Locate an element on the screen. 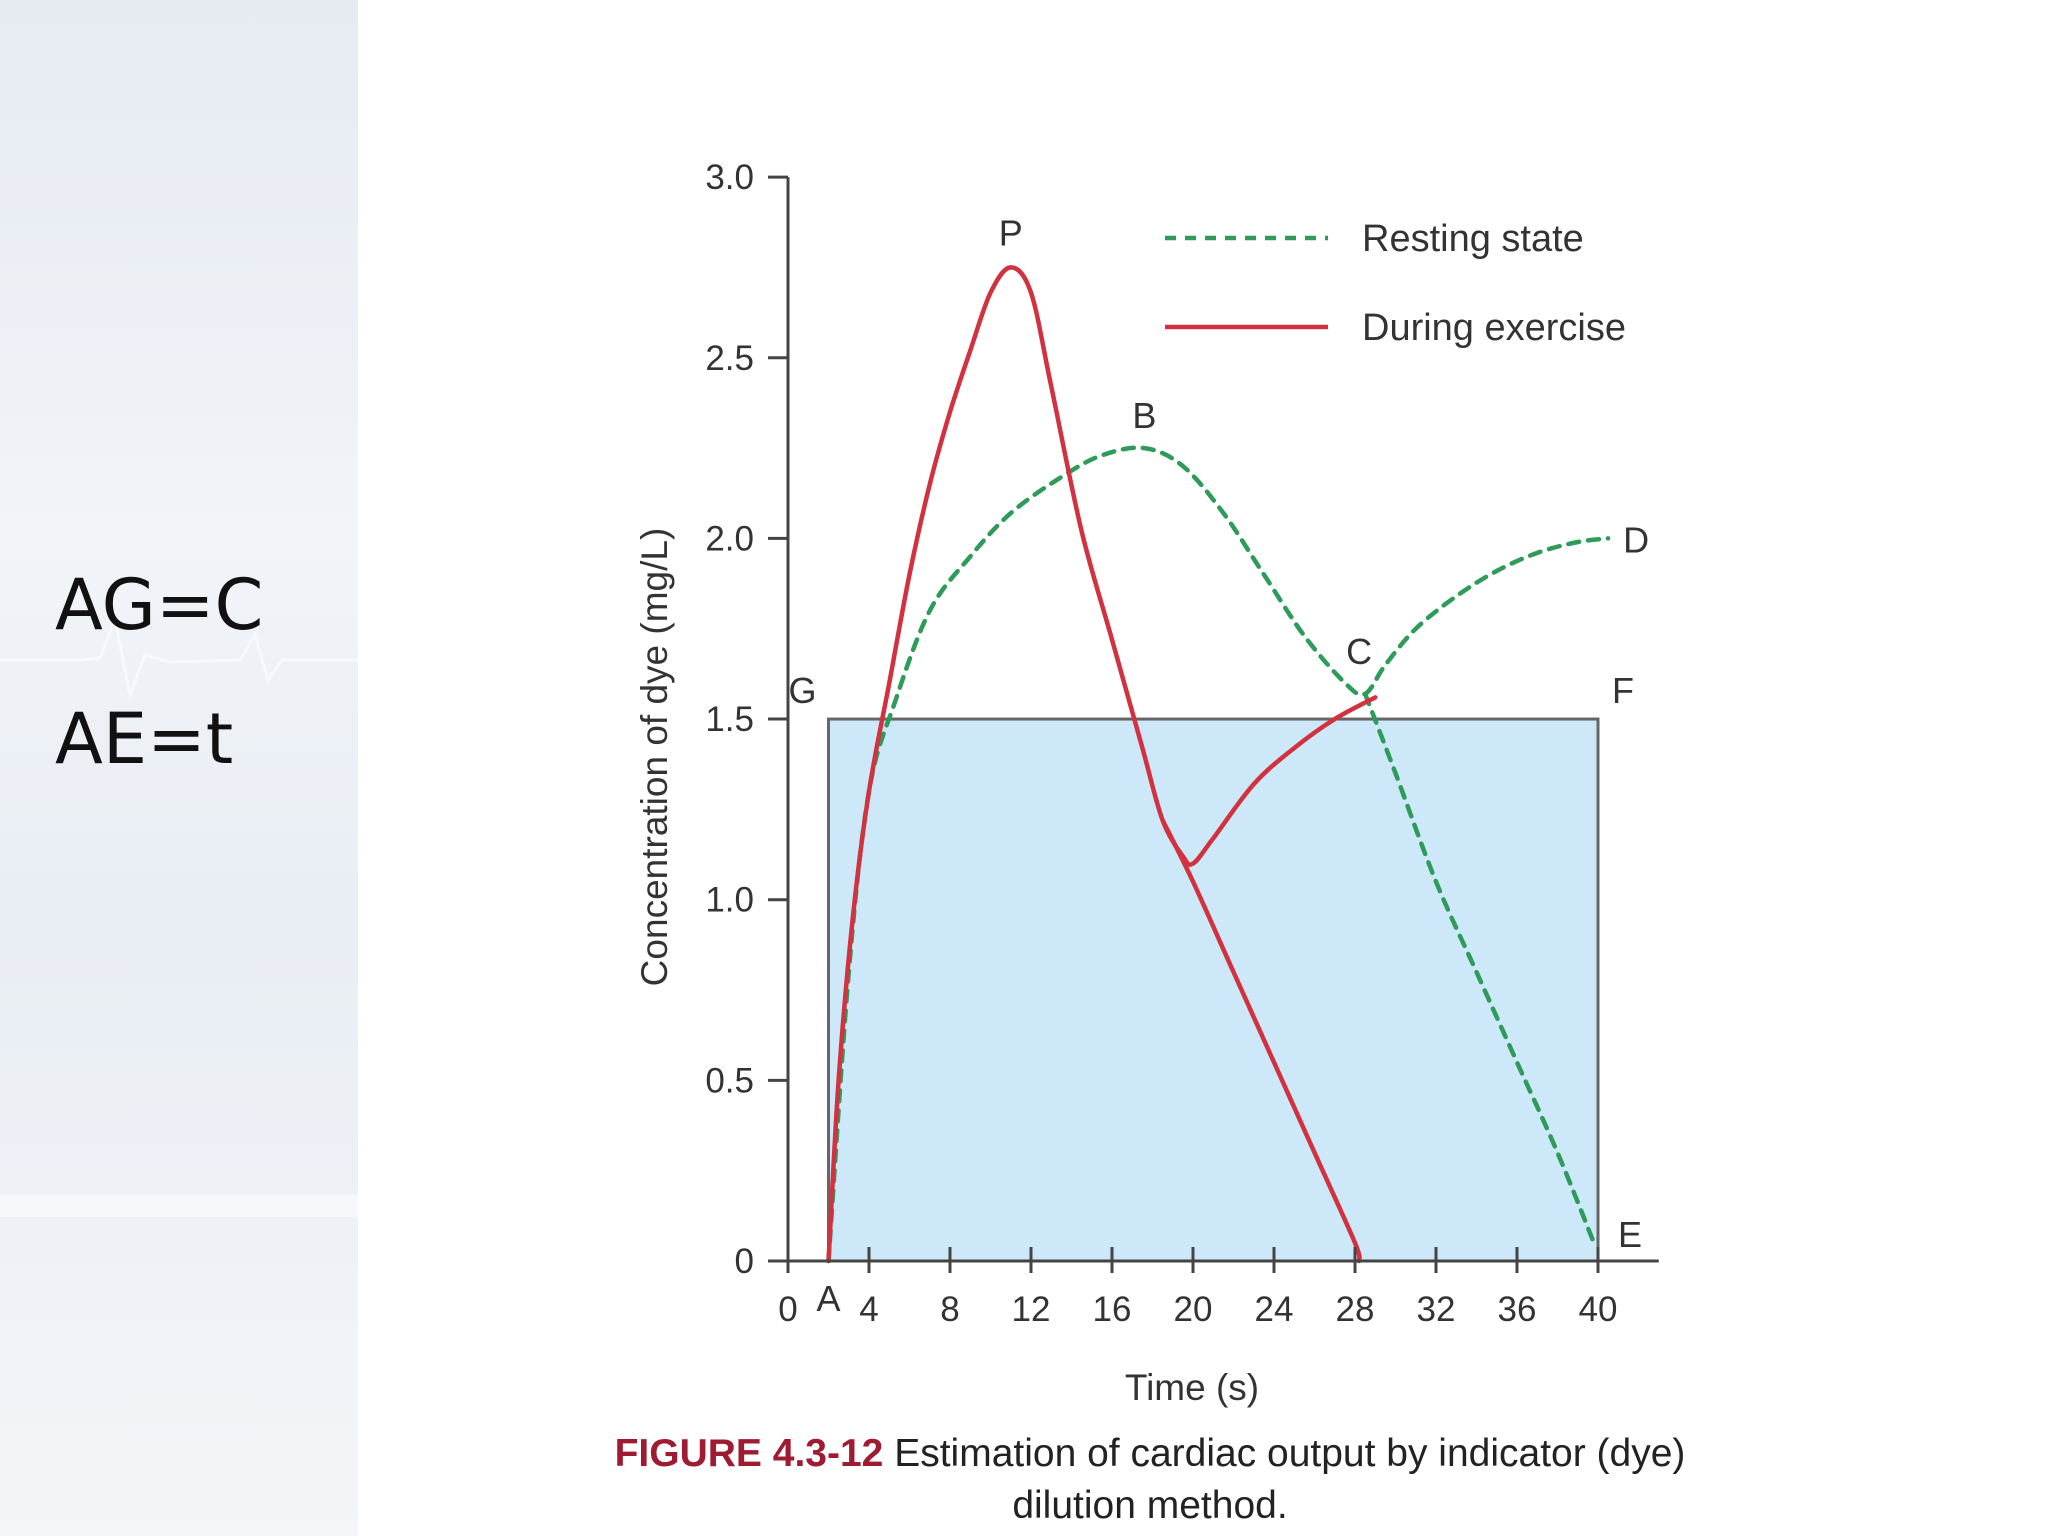 The height and width of the screenshot is (1536, 2048). y-tick-label-5: 2.5 is located at coordinates (729, 358).